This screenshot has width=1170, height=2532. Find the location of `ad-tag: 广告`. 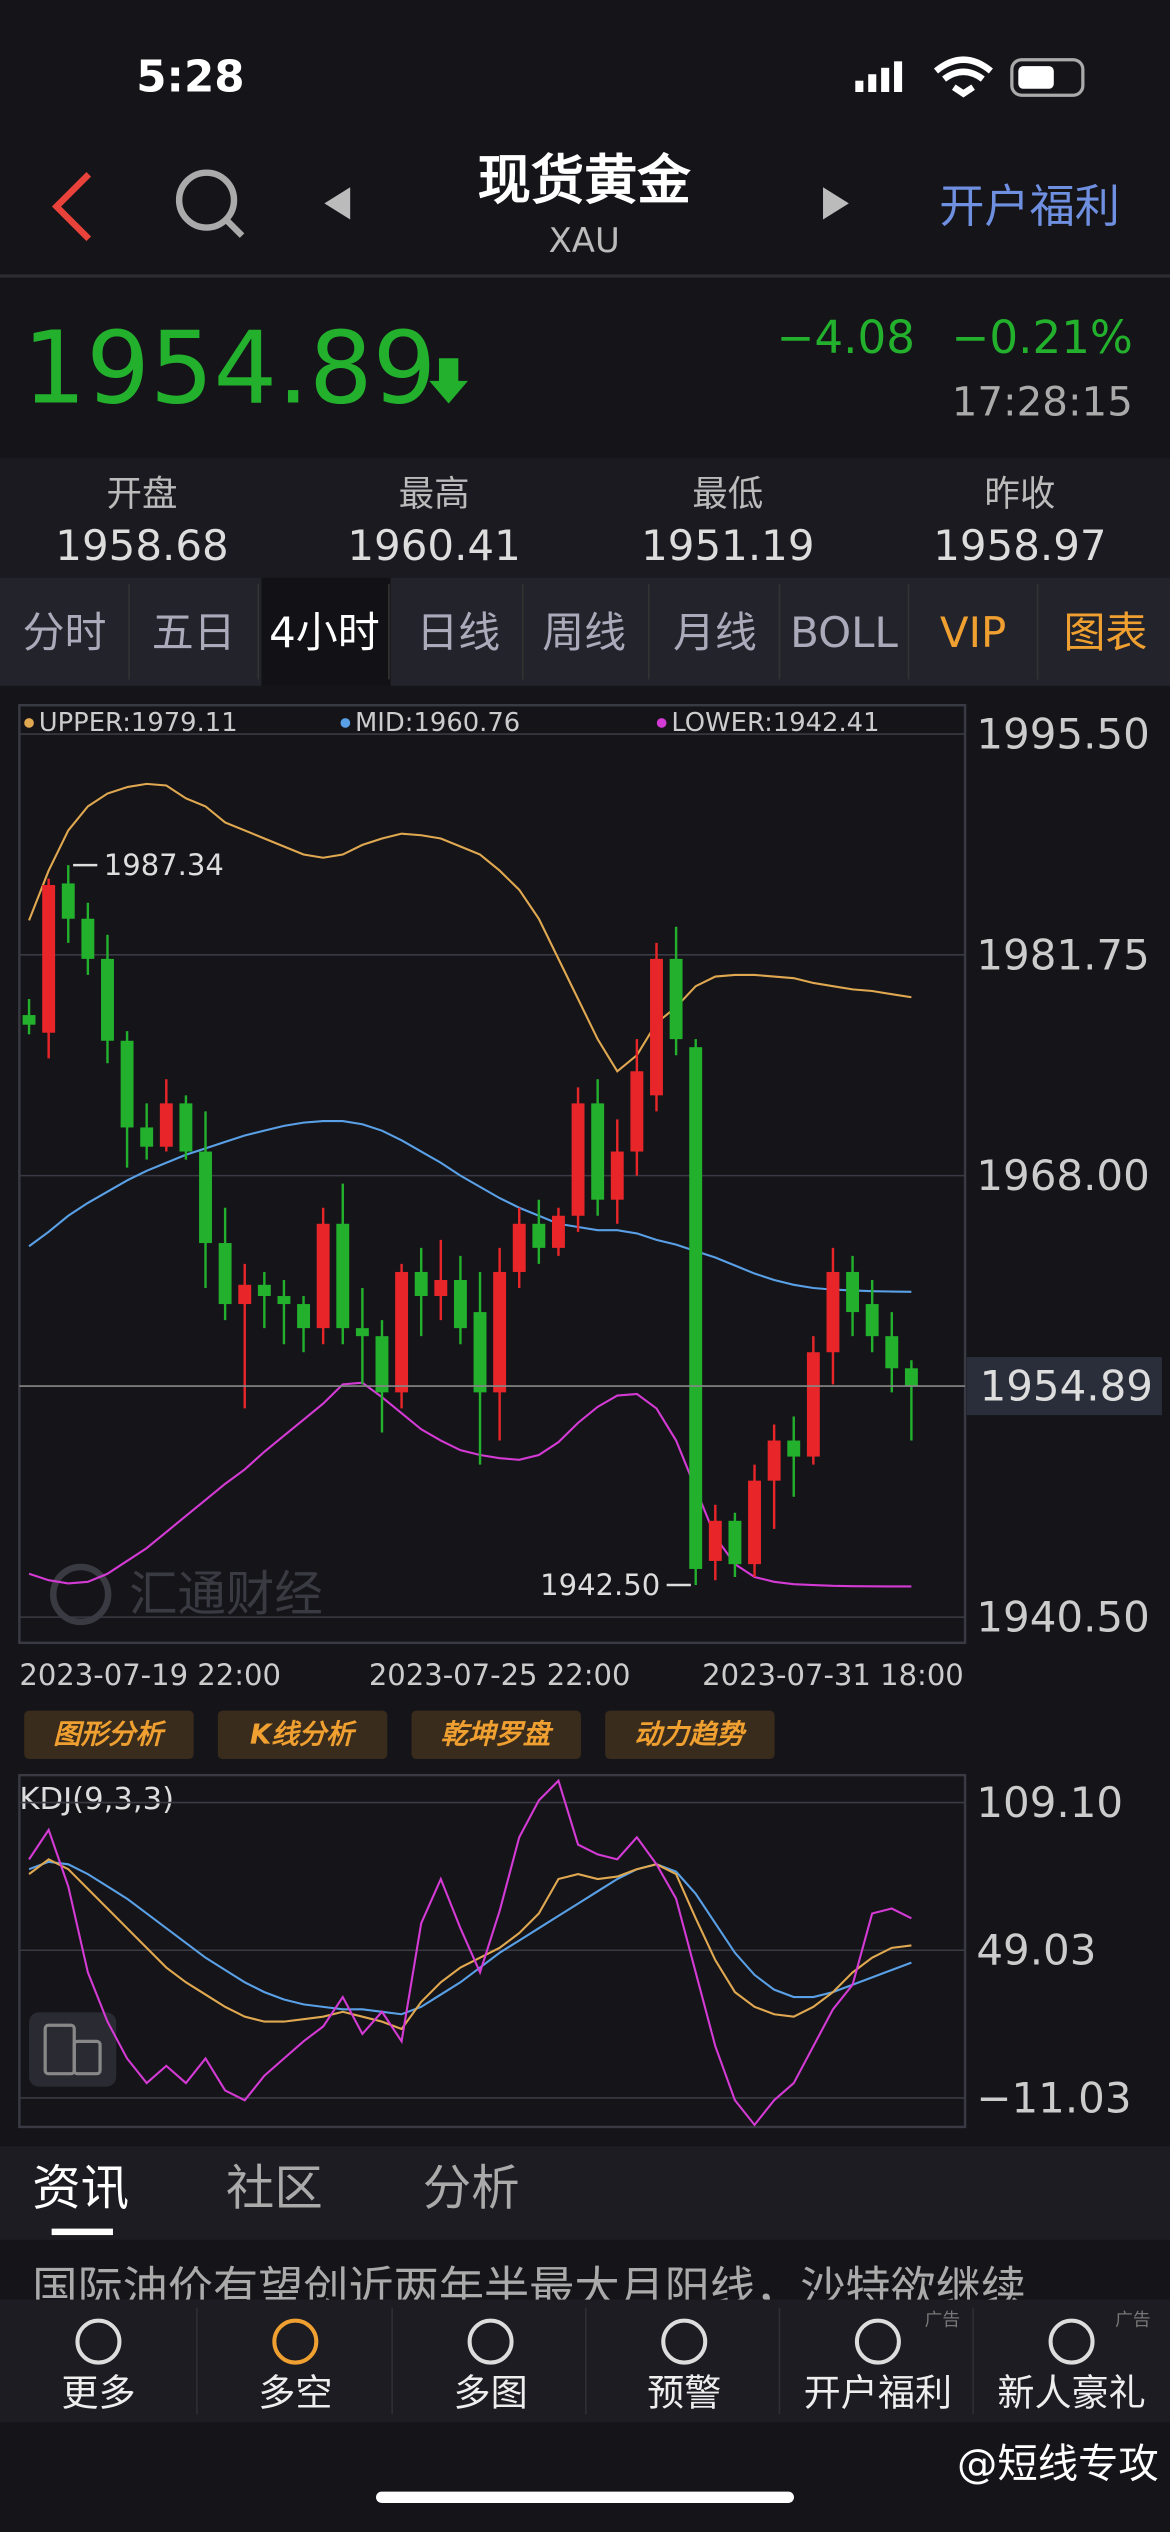

ad-tag: 广告 is located at coordinates (943, 2320).